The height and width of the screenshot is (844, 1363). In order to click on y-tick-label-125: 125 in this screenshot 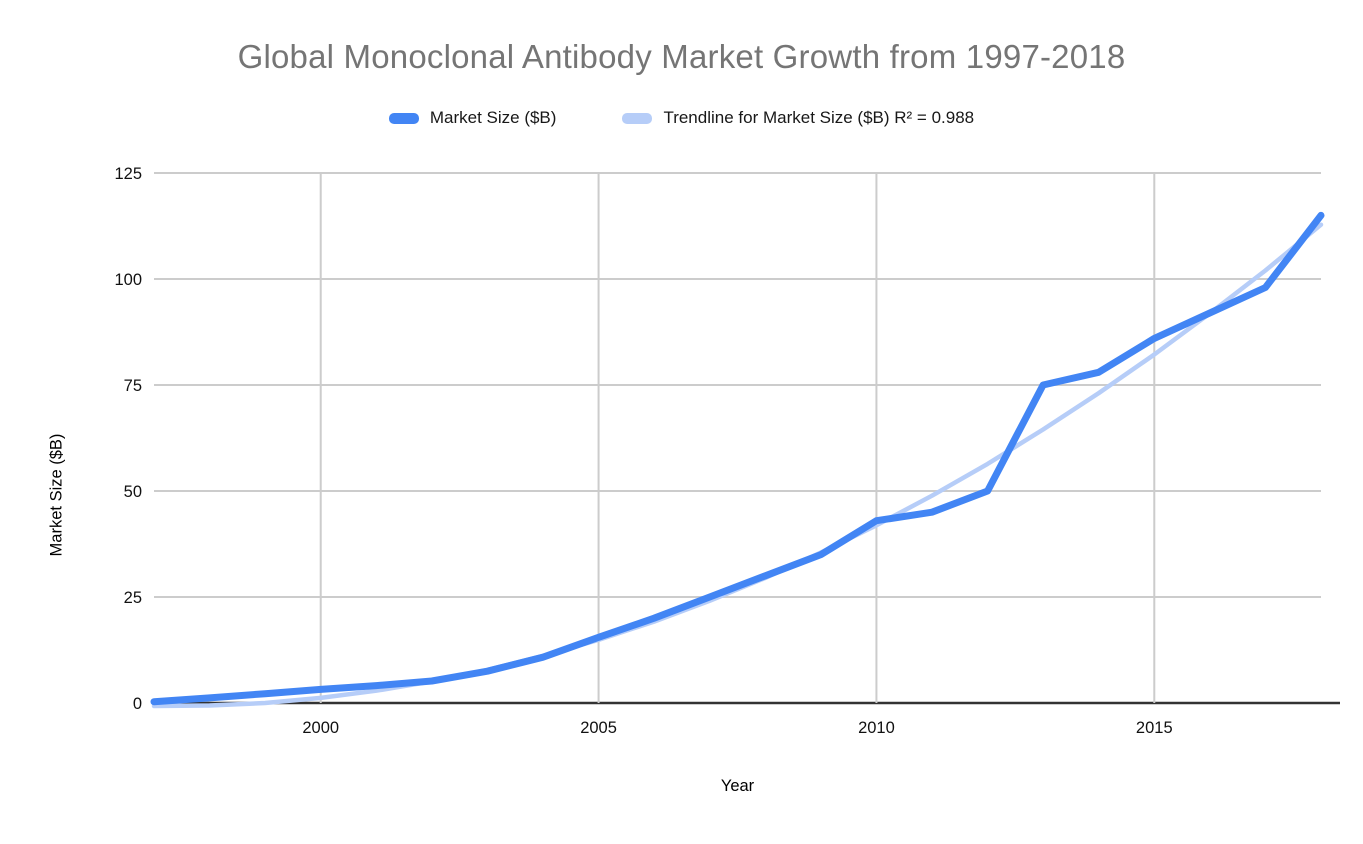, I will do `click(128, 174)`.